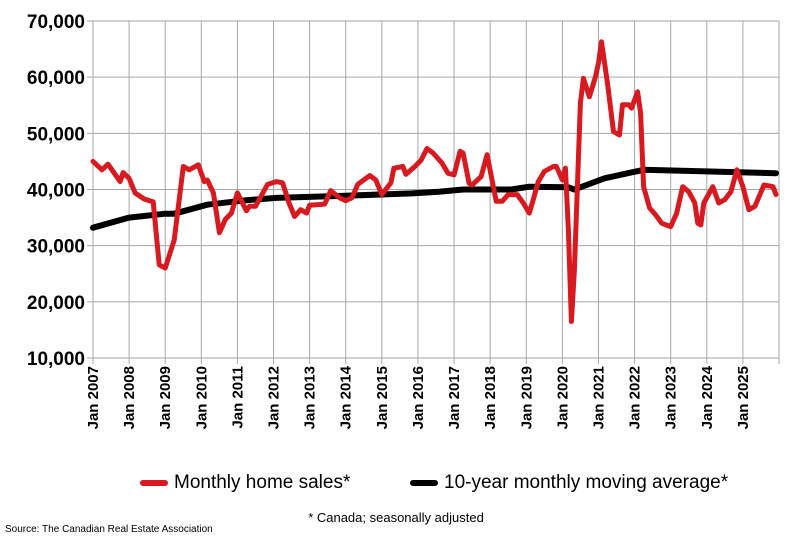 The height and width of the screenshot is (542, 792). Describe the element at coordinates (743, 397) in the screenshot. I see `x-tick-label: Jan 2025` at that location.